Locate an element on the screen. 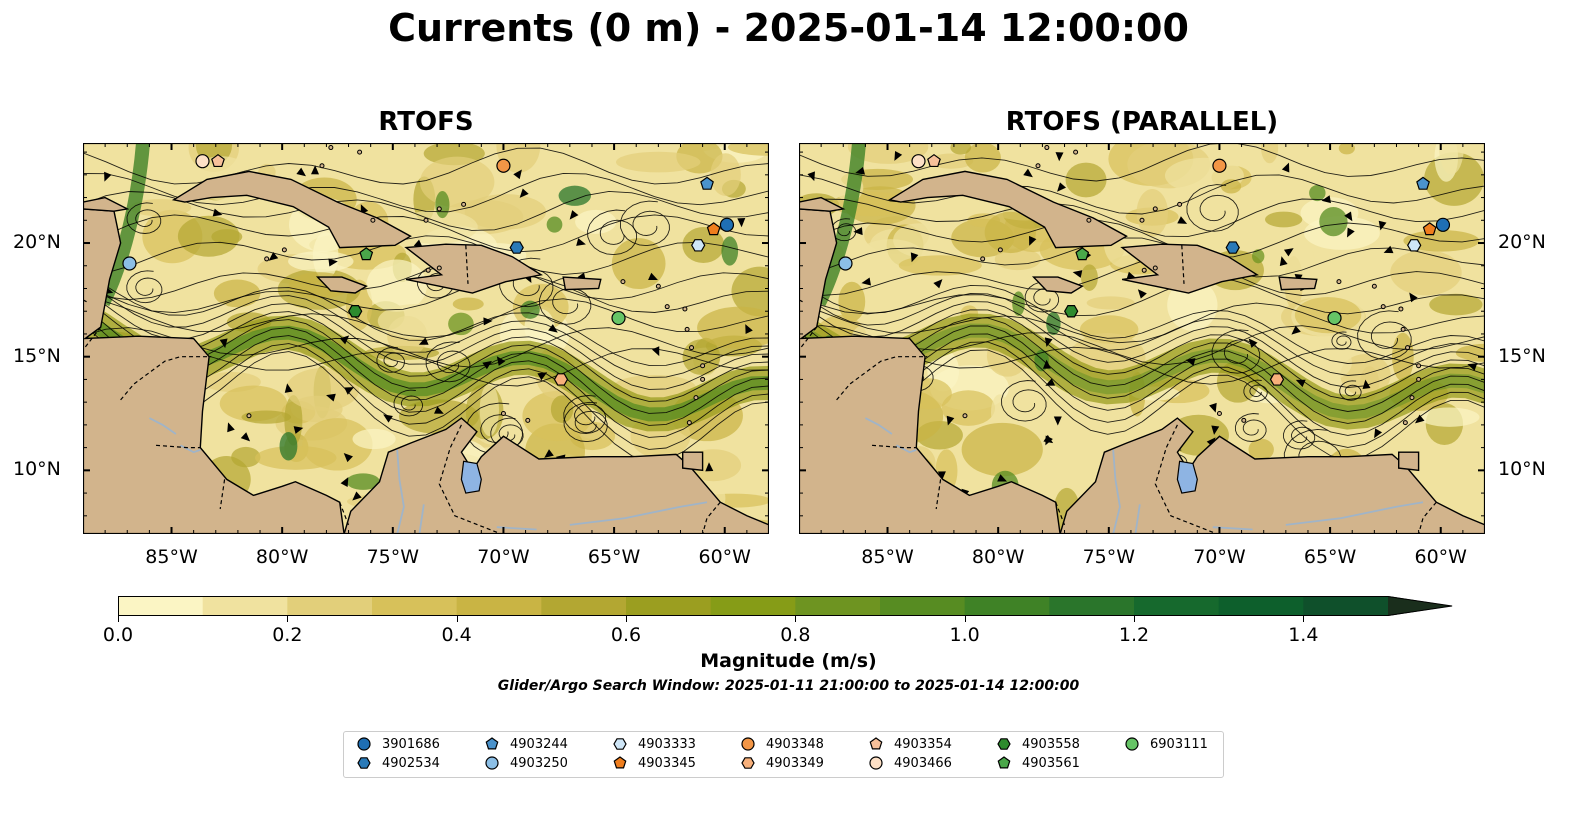  legend-item: 4903558 is located at coordinates (1038, 744).